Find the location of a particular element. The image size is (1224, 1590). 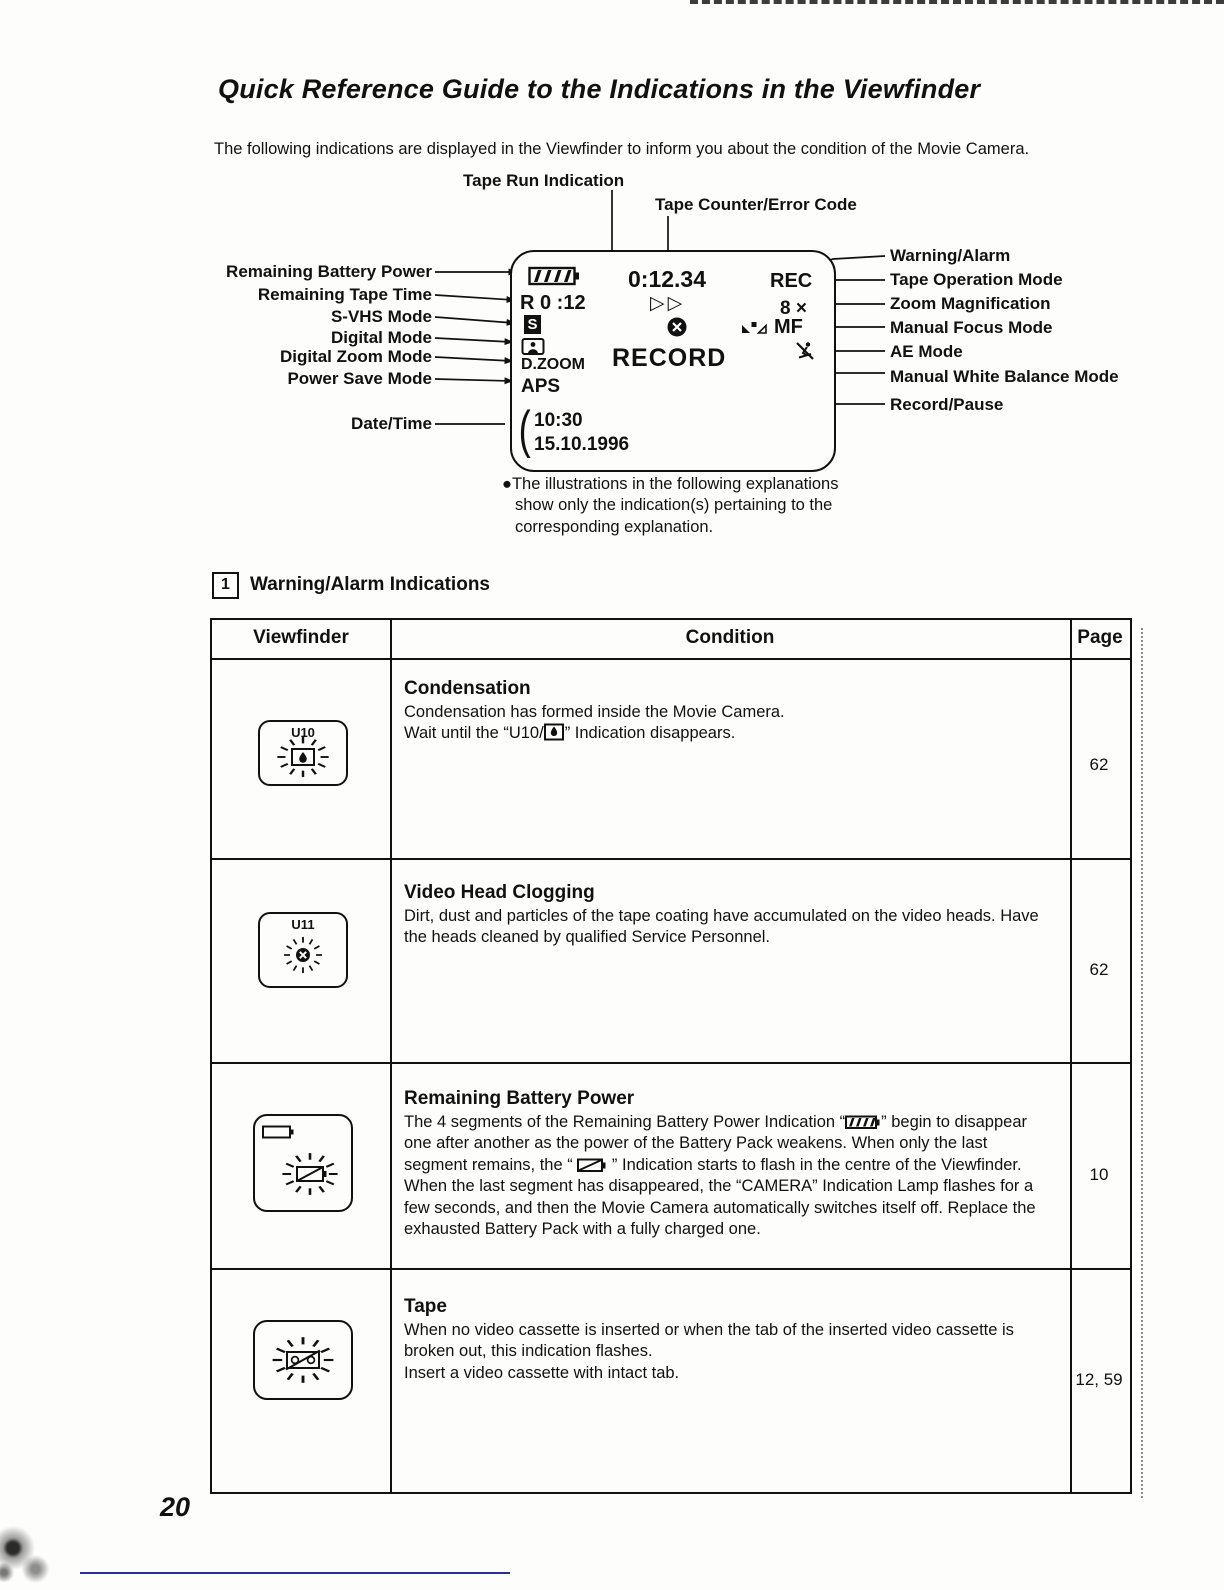

battery-full-icon-inline is located at coordinates (862, 1122).